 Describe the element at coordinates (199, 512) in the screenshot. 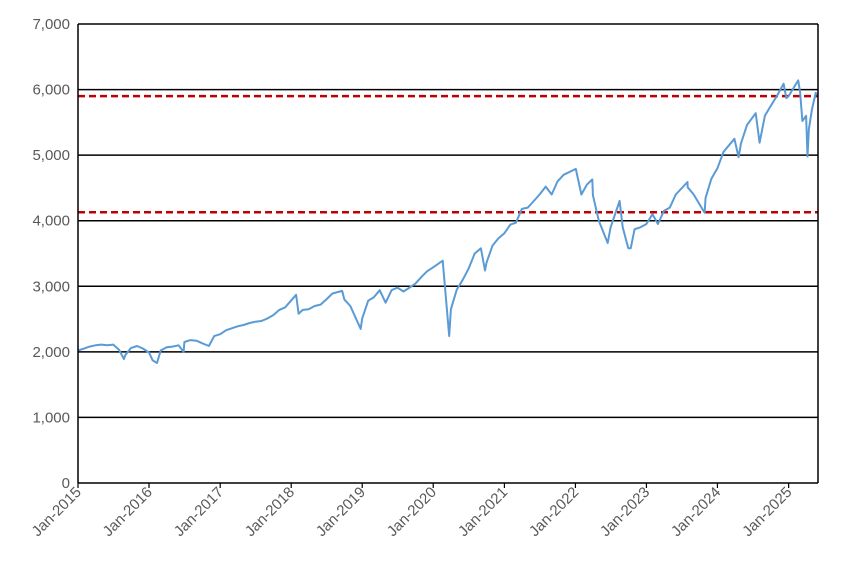

I see `x-tick-label: Jan-2017` at that location.